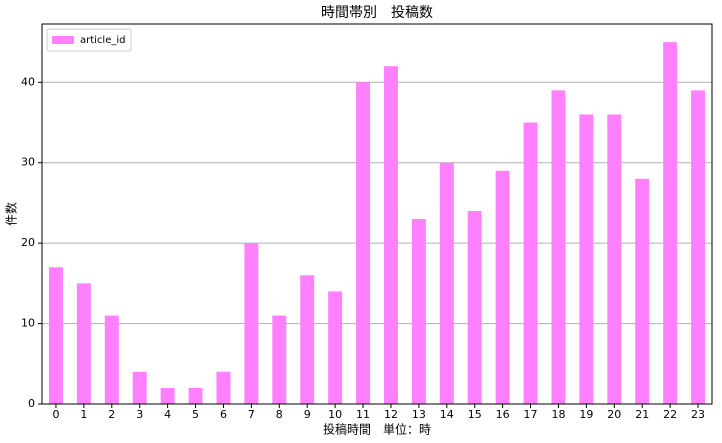 This screenshot has width=722, height=443. I want to click on x-tick-label: 6, so click(223, 414).